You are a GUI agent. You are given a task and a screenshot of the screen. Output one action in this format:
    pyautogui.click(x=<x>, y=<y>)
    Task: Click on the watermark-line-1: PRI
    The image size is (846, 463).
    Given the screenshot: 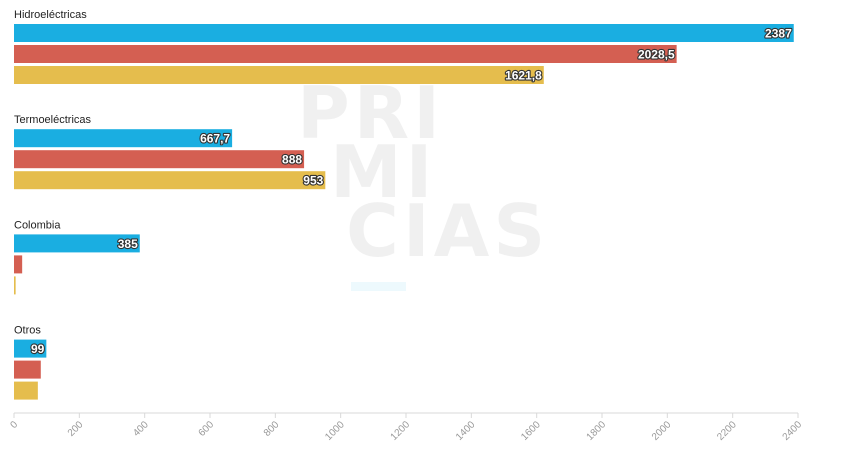 What is the action you would take?
    pyautogui.click(x=370, y=113)
    